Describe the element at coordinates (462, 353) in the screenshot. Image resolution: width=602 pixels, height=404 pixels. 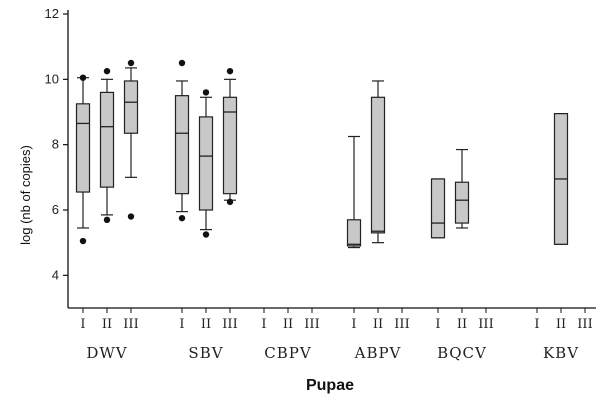
I see `group-label: BQCV` at that location.